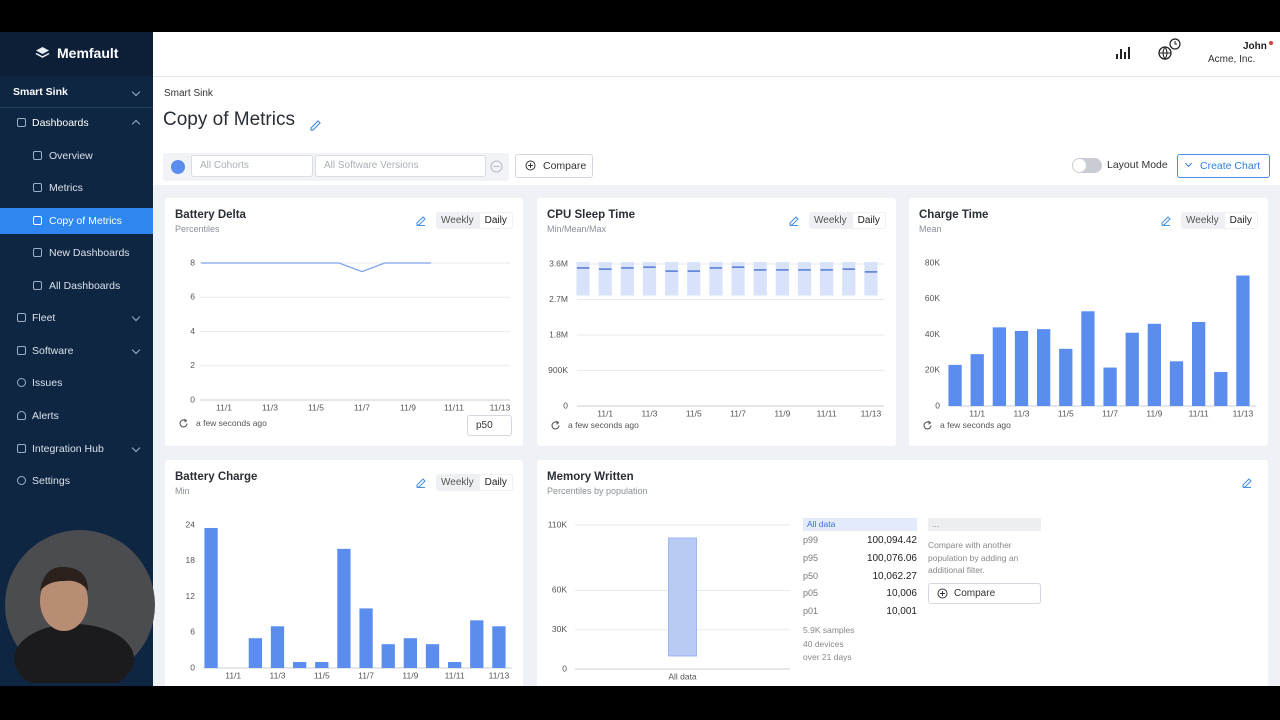 The width and height of the screenshot is (1280, 720). I want to click on stats-note: 40 devices, so click(823, 643).